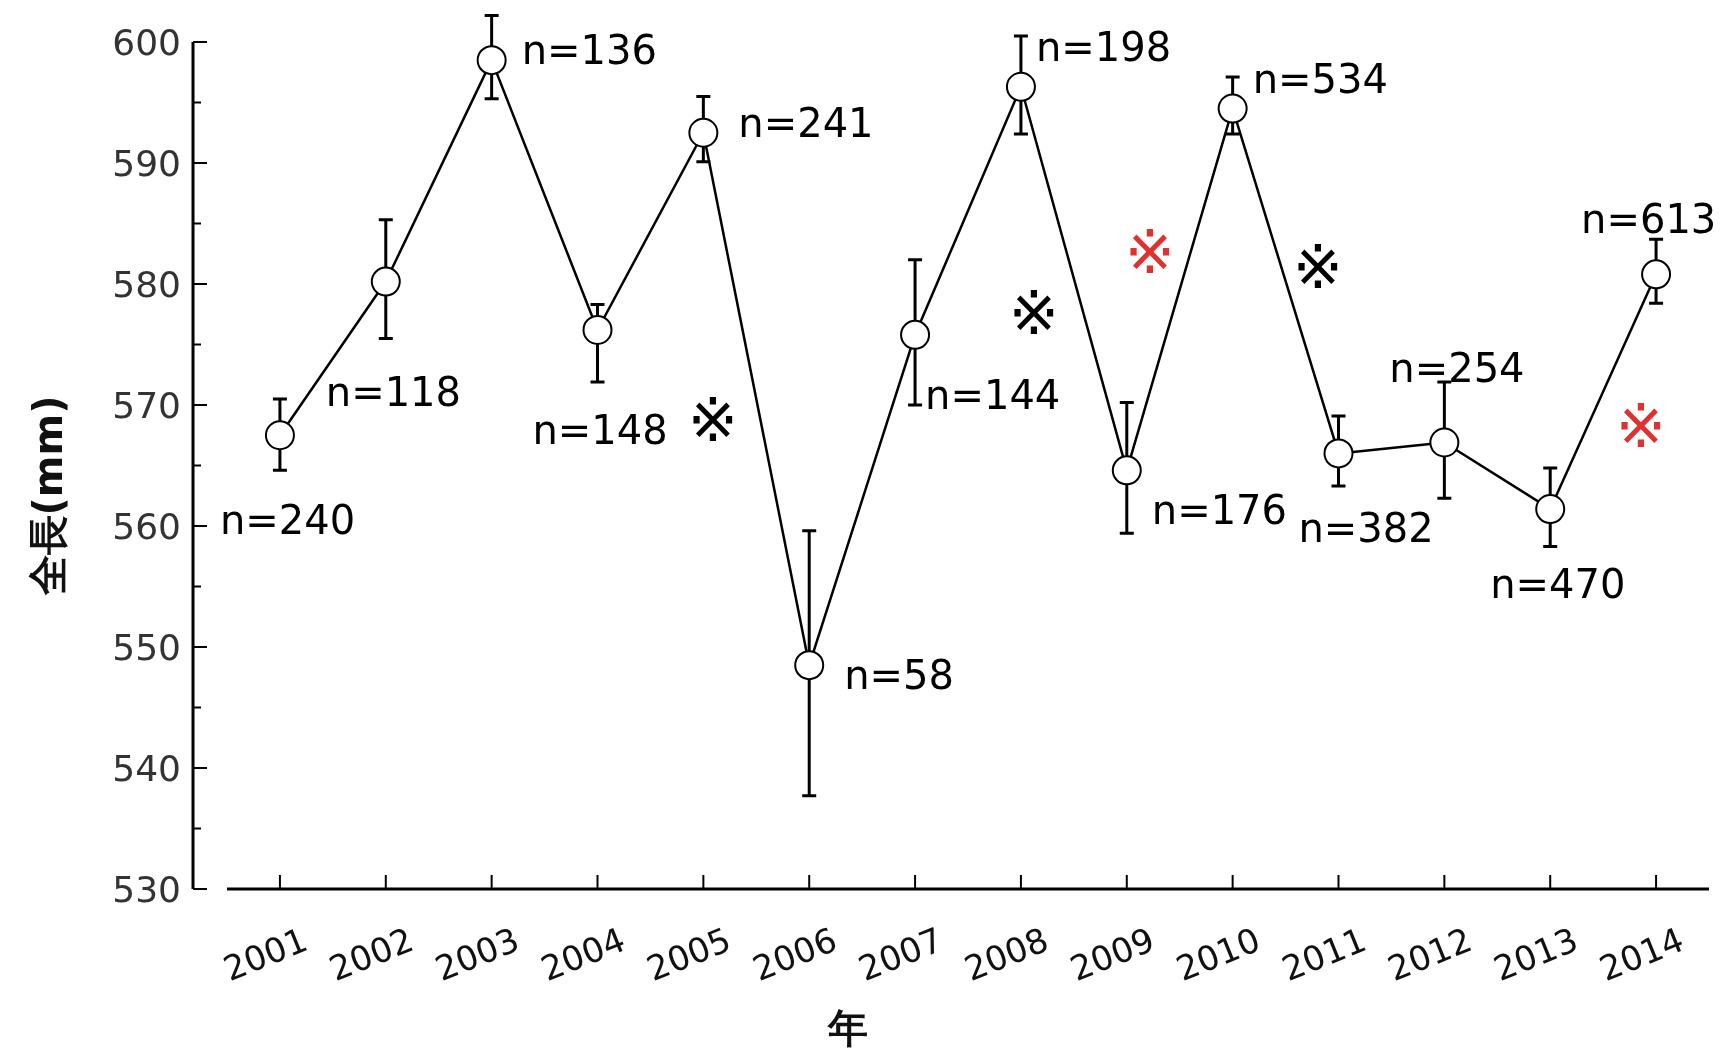  I want to click on x-tick-label: 2007, so click(900, 954).